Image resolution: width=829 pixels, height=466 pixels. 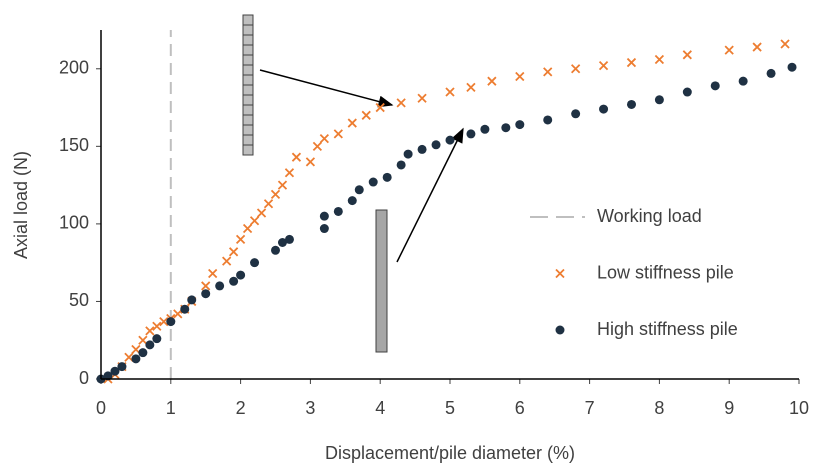 What do you see at coordinates (74, 68) in the screenshot?
I see `y-tick-label: 200` at bounding box center [74, 68].